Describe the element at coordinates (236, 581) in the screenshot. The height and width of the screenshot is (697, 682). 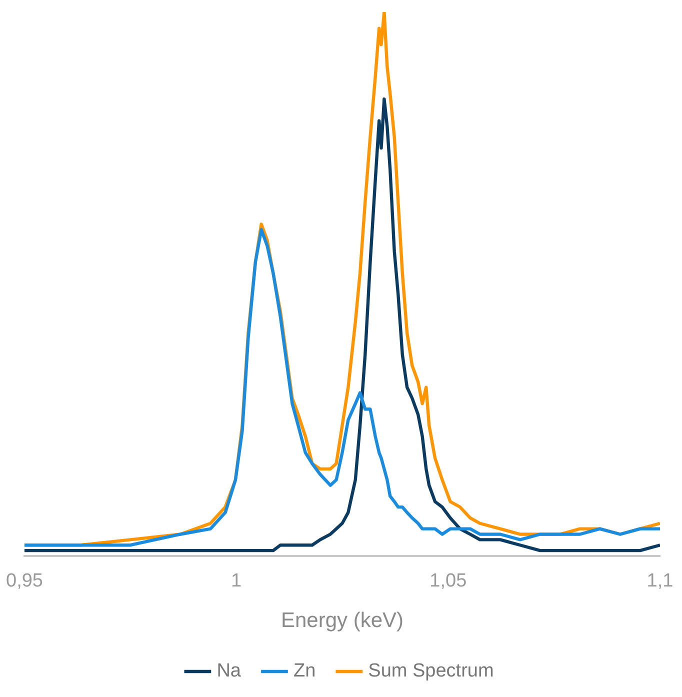
I see `x-tick-label: 1` at that location.